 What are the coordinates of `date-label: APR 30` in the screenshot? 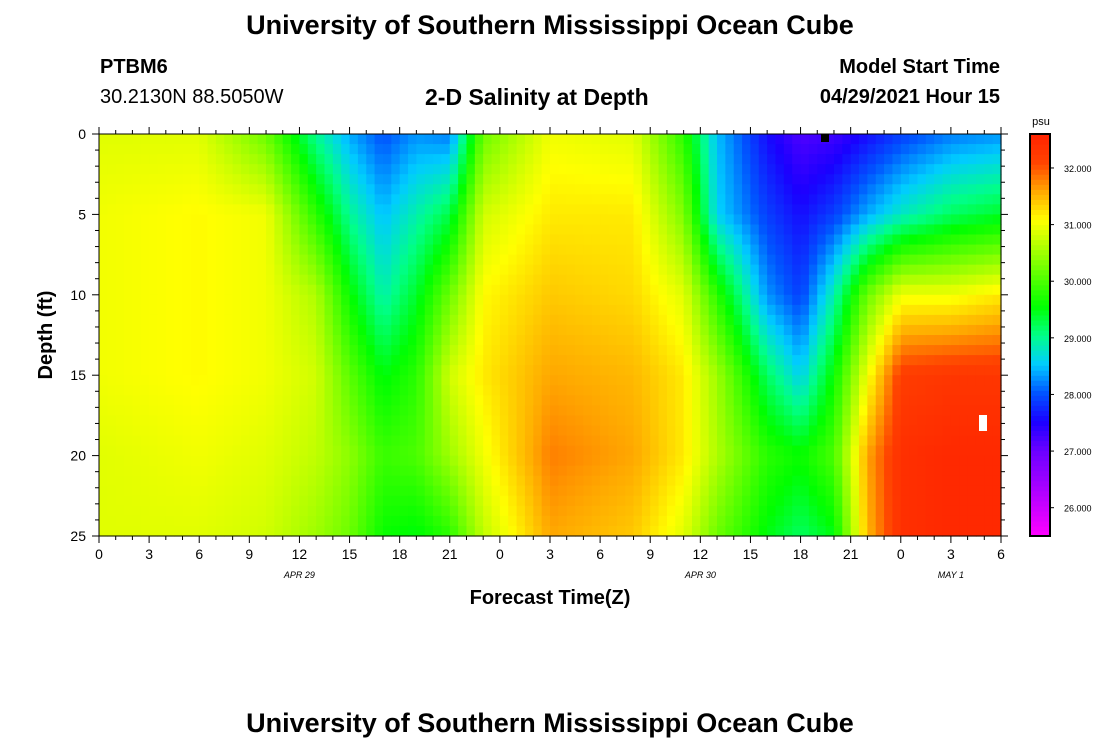 It's located at (700, 575).